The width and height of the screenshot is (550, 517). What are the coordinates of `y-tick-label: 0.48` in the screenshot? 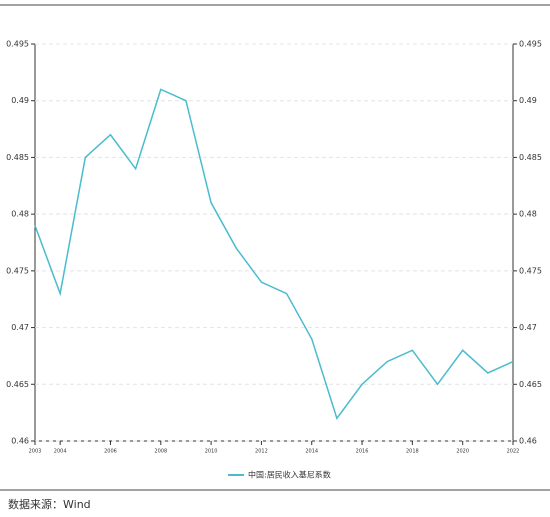 It's located at (20, 214).